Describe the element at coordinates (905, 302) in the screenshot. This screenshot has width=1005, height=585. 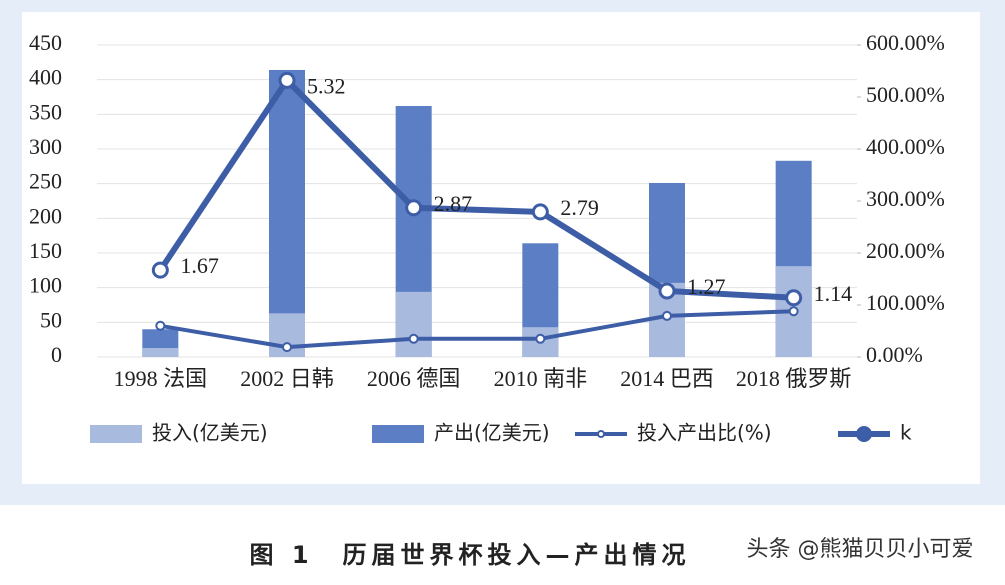
I see `y2-tick-label: 100.00%` at that location.